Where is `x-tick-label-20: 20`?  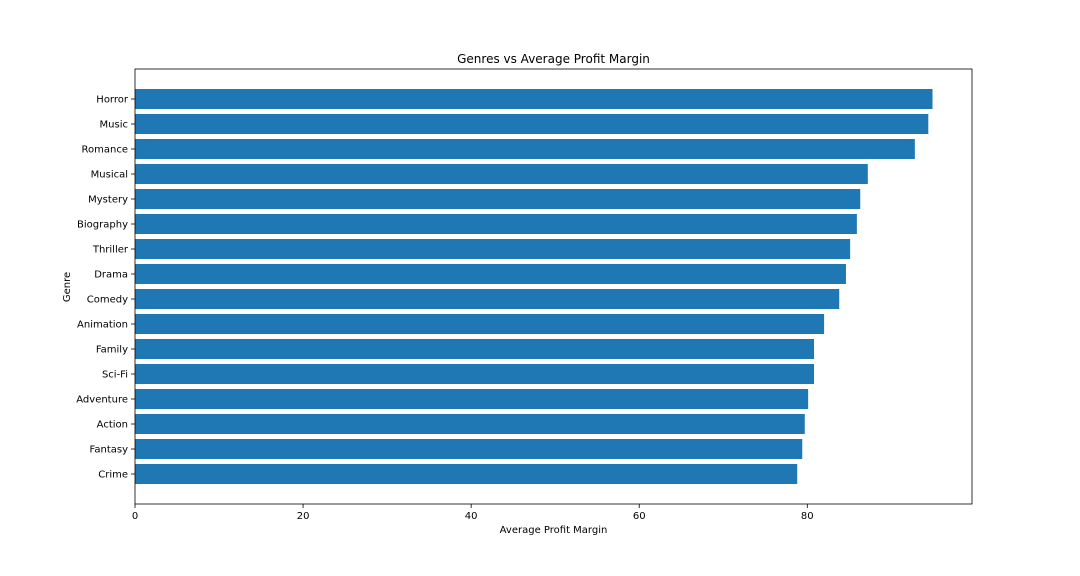 x-tick-label-20: 20 is located at coordinates (303, 516).